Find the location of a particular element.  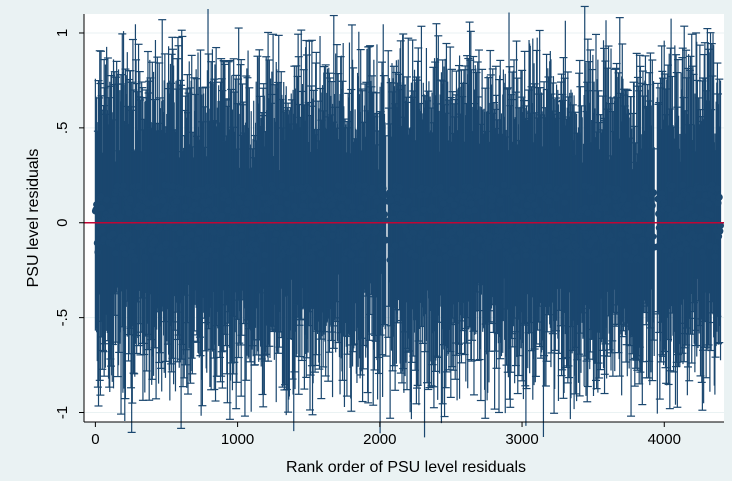

y-tick-label: 1 is located at coordinates (62, 33).